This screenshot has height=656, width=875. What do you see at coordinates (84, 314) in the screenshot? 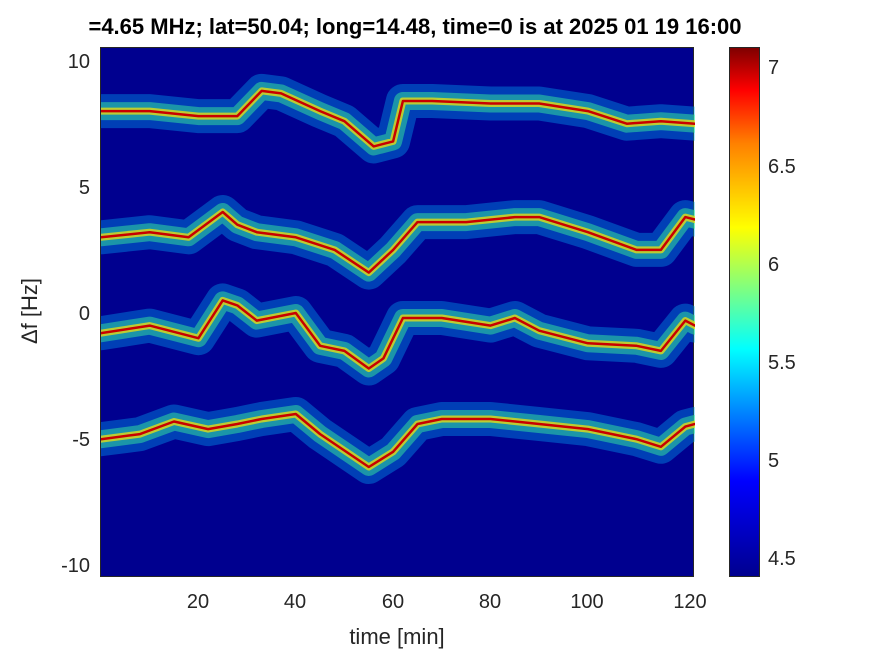
I see `y-tick-0: 0` at bounding box center [84, 314].